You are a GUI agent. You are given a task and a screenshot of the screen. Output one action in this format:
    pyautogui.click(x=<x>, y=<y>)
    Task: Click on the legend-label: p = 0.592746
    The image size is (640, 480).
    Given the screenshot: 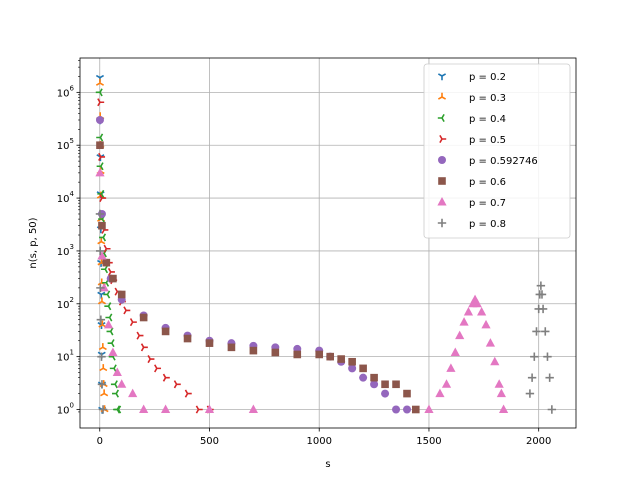 What is the action you would take?
    pyautogui.click(x=503, y=161)
    